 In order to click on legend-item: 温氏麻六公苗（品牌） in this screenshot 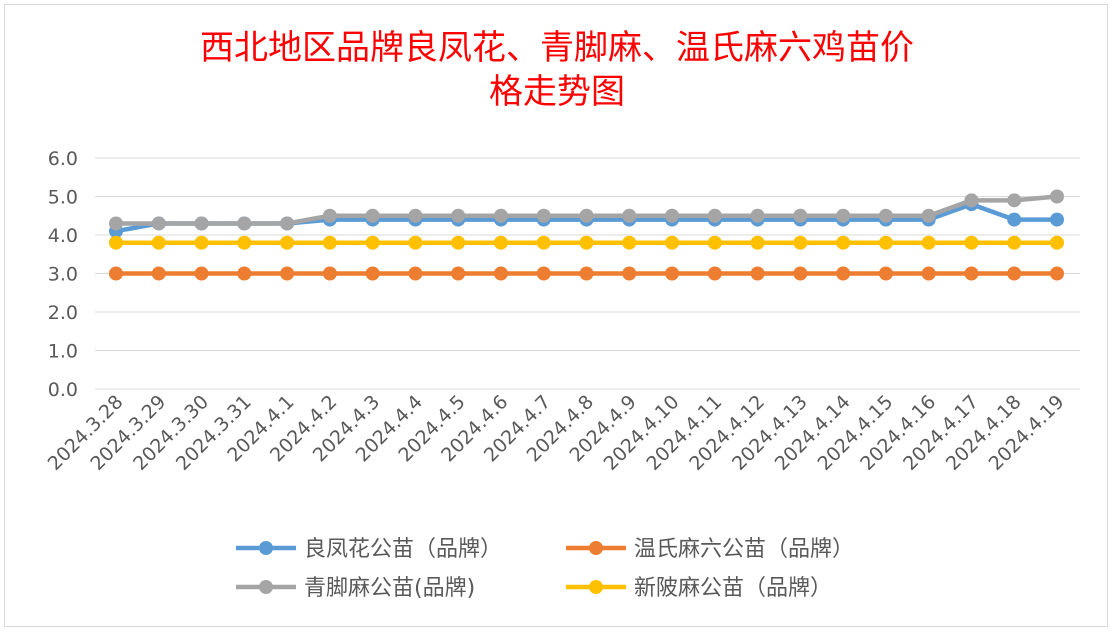, I will do `click(710, 549)`.